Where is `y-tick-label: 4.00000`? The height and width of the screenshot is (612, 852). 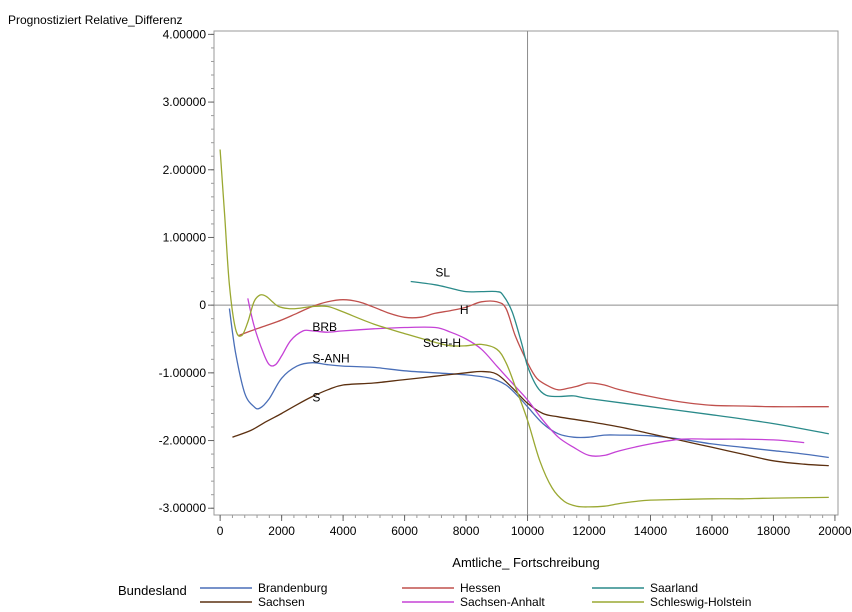 y-tick-label: 4.00000 is located at coordinates (185, 34).